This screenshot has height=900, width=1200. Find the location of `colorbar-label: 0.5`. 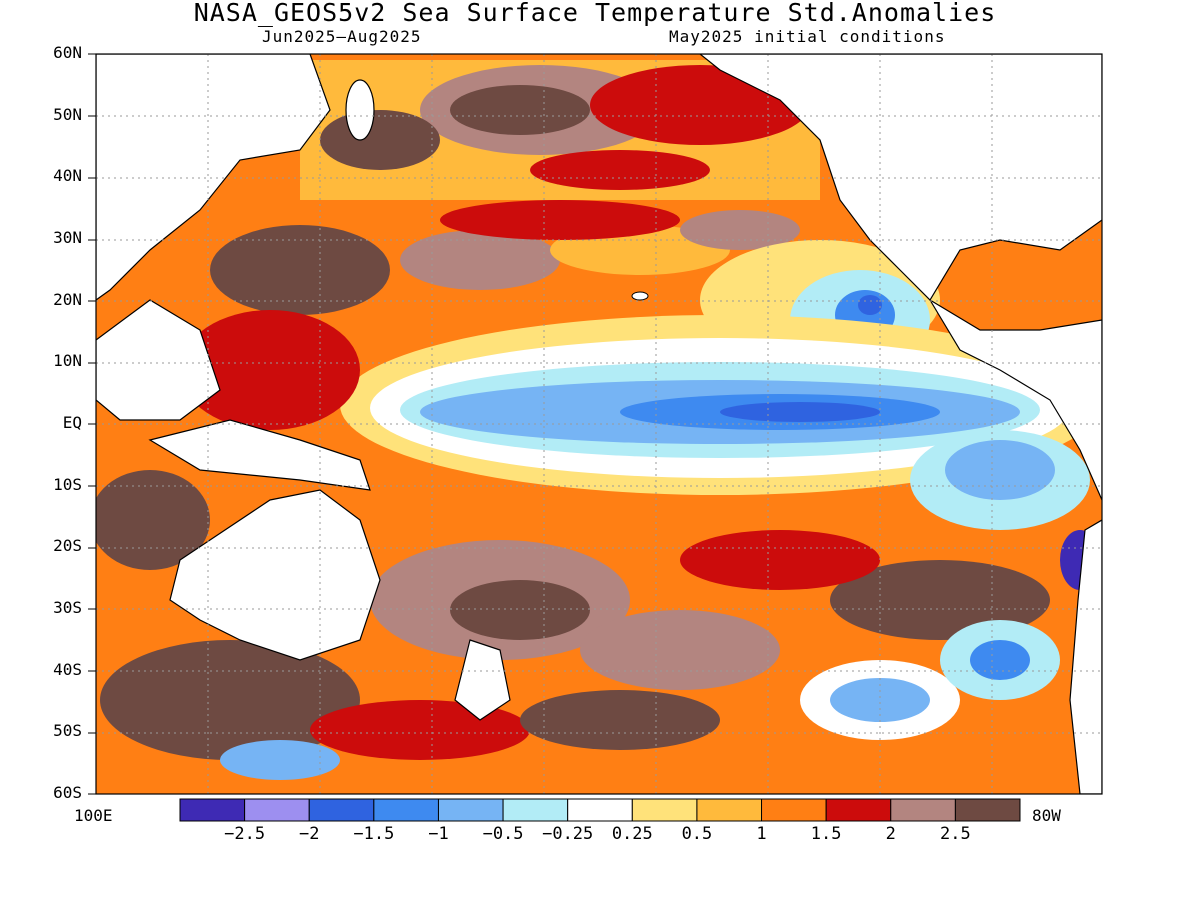

colorbar-label: 0.5 is located at coordinates (697, 834).